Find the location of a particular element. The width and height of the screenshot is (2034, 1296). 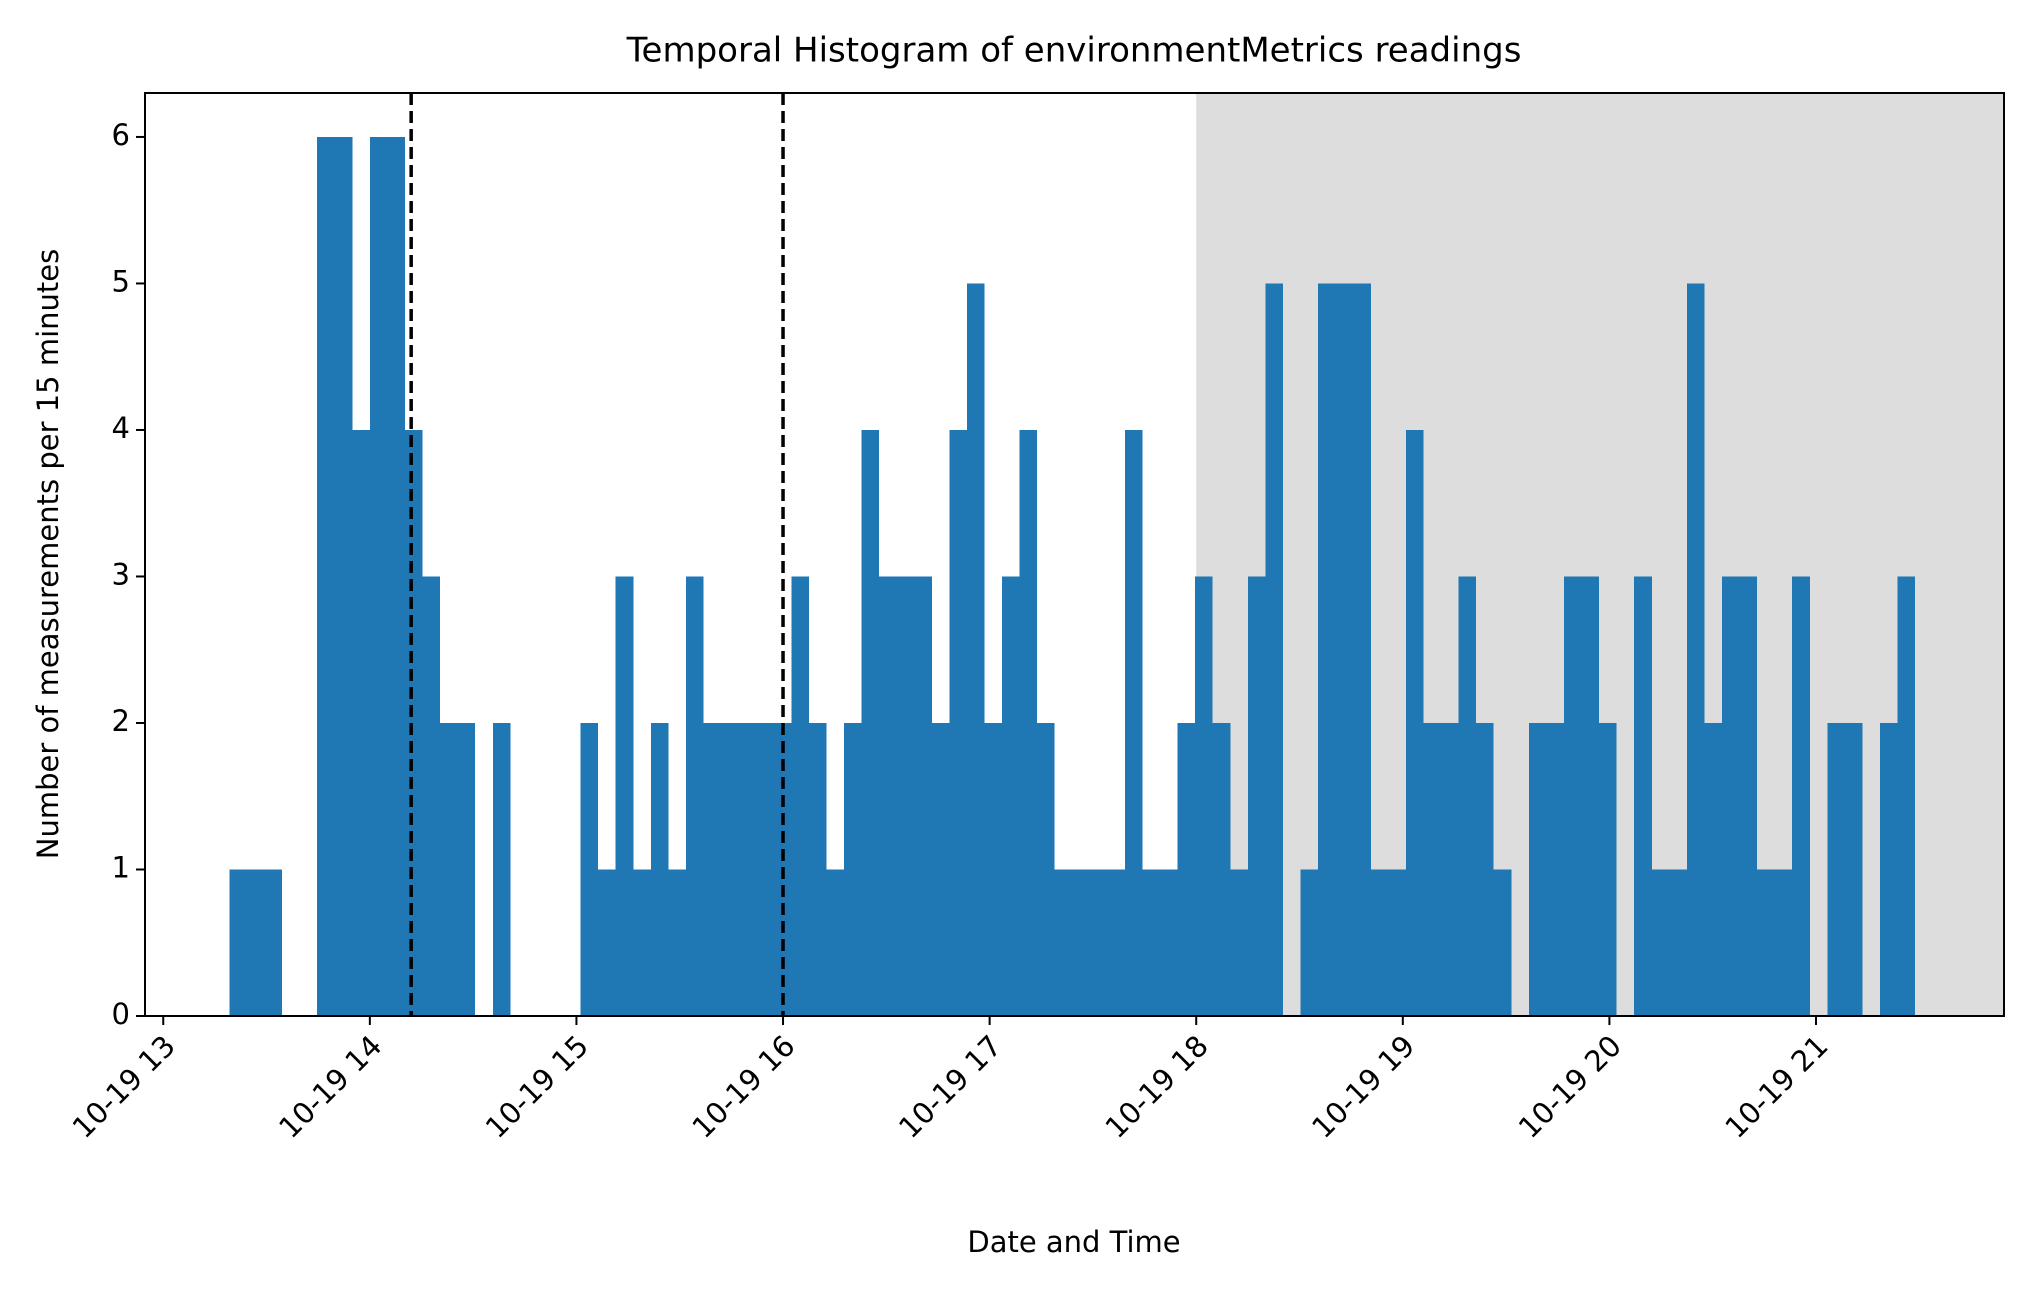

y-axis-label: Number of measurements per 15 minutes is located at coordinates (48, 554).